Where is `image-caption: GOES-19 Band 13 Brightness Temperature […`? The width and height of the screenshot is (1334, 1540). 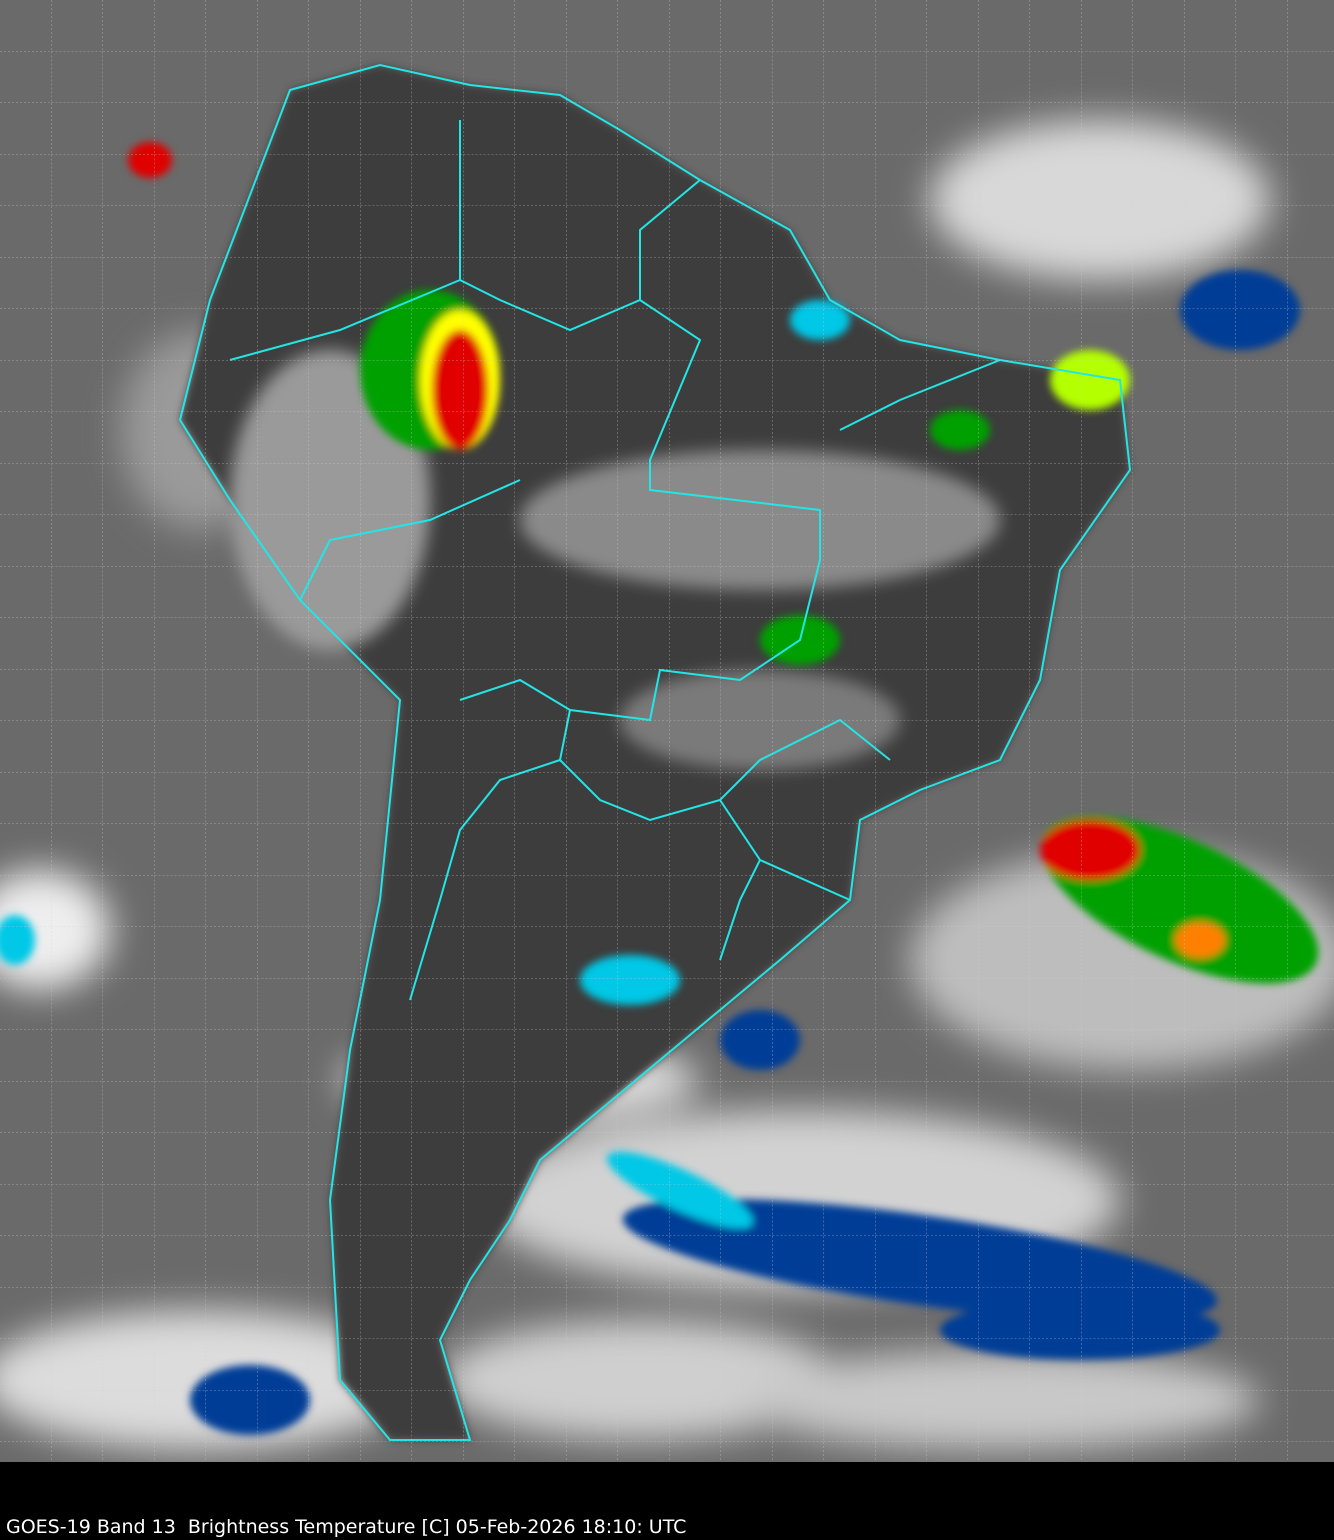 image-caption: GOES-19 Band 13 Brightness Temperature [… is located at coordinates (346, 1527).